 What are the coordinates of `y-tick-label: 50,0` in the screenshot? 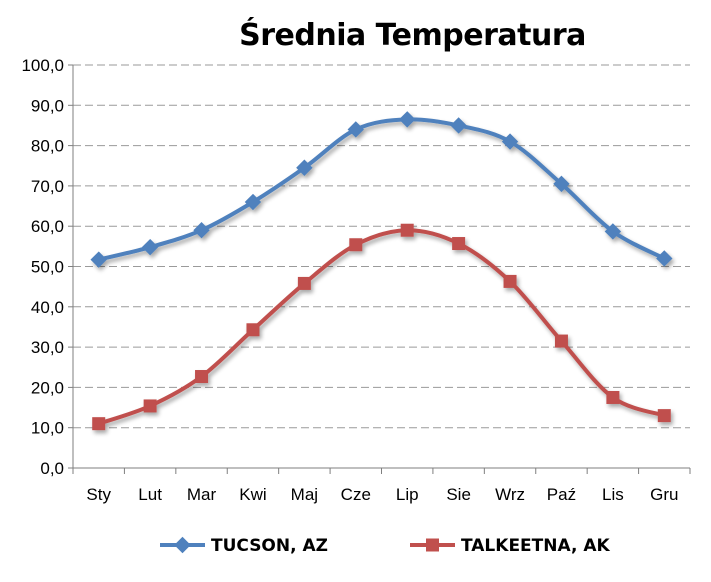 It's located at (47, 267).